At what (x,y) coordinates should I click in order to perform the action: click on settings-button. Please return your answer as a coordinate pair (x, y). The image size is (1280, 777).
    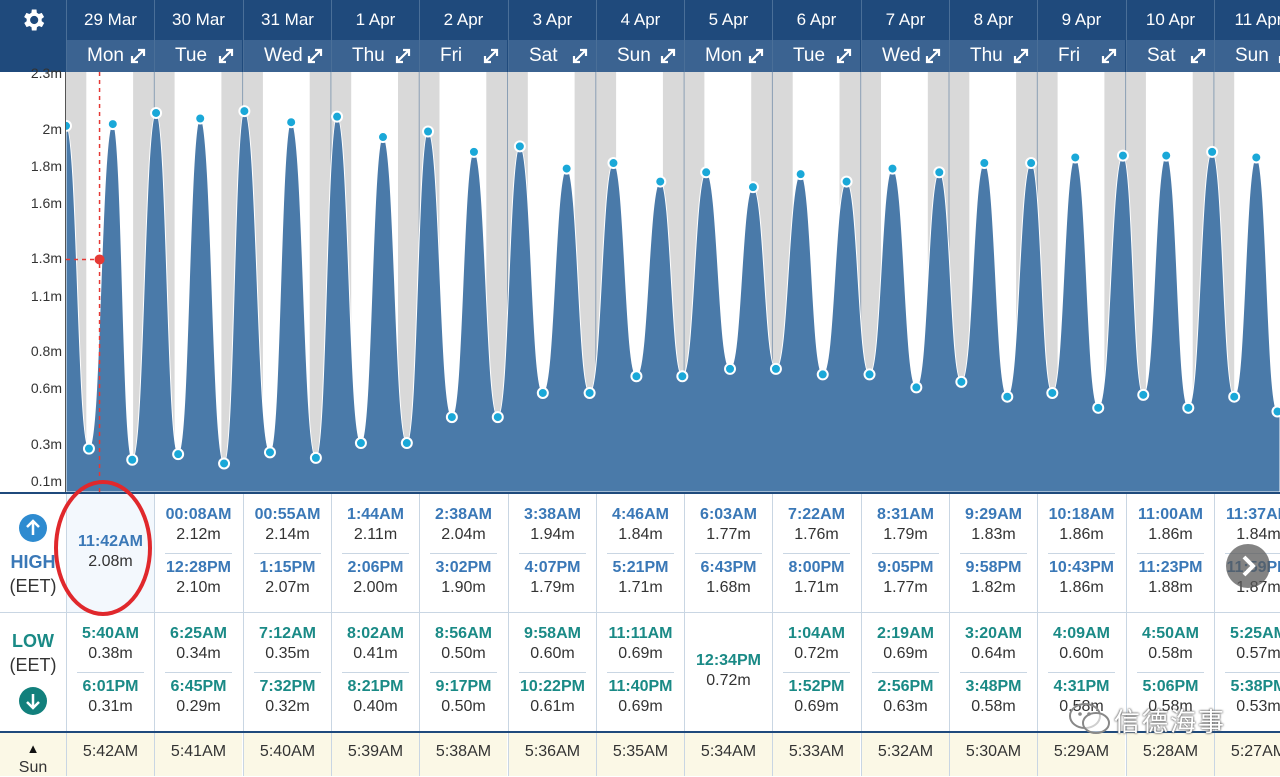
    Looking at the image, I should click on (33, 36).